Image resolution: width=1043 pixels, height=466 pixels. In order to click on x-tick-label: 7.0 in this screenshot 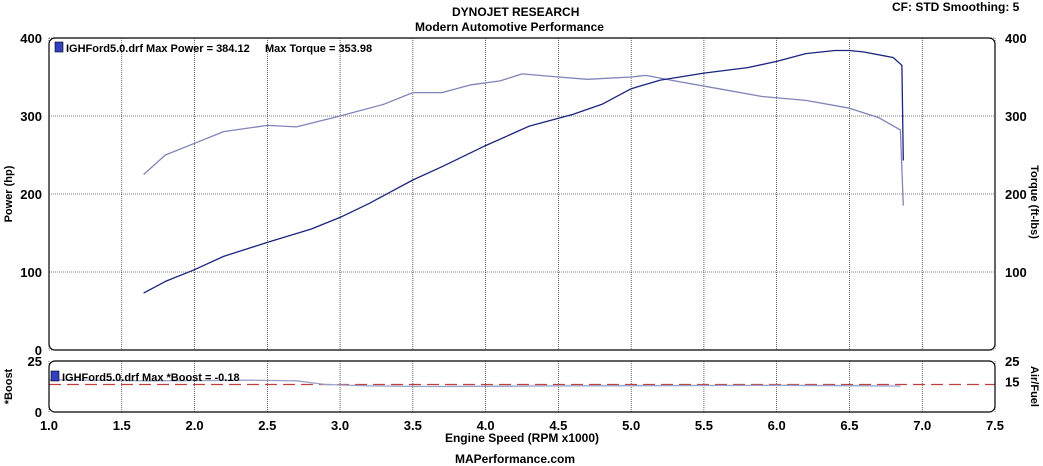, I will do `click(922, 425)`.